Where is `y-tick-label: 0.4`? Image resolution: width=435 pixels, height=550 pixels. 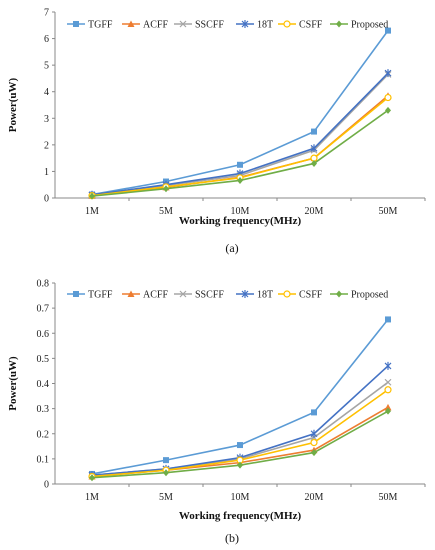 y-tick-label: 0.4 is located at coordinates (43, 384).